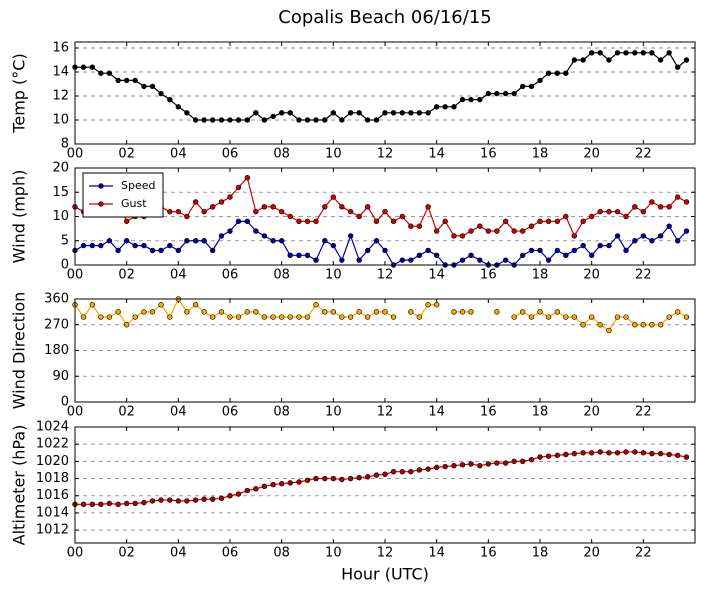 This screenshot has width=705, height=594. What do you see at coordinates (101, 204) in the screenshot?
I see `legend-marker` at bounding box center [101, 204].